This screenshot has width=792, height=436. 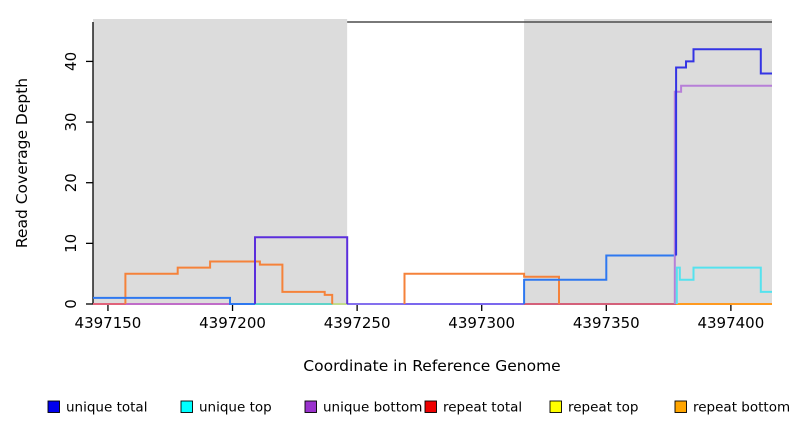 I want to click on legend-swatch-repeat-bottom, so click(x=680, y=406).